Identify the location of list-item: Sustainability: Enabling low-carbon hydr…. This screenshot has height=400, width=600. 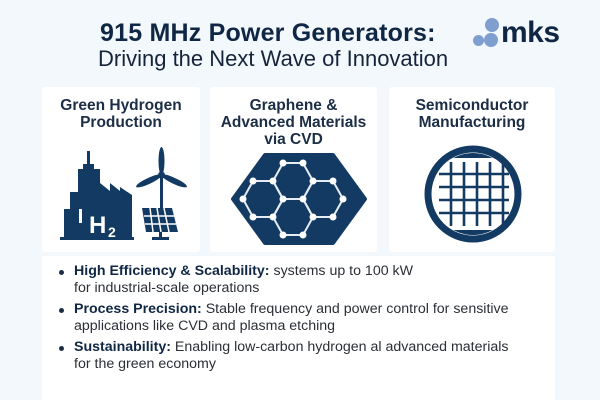
(306, 356).